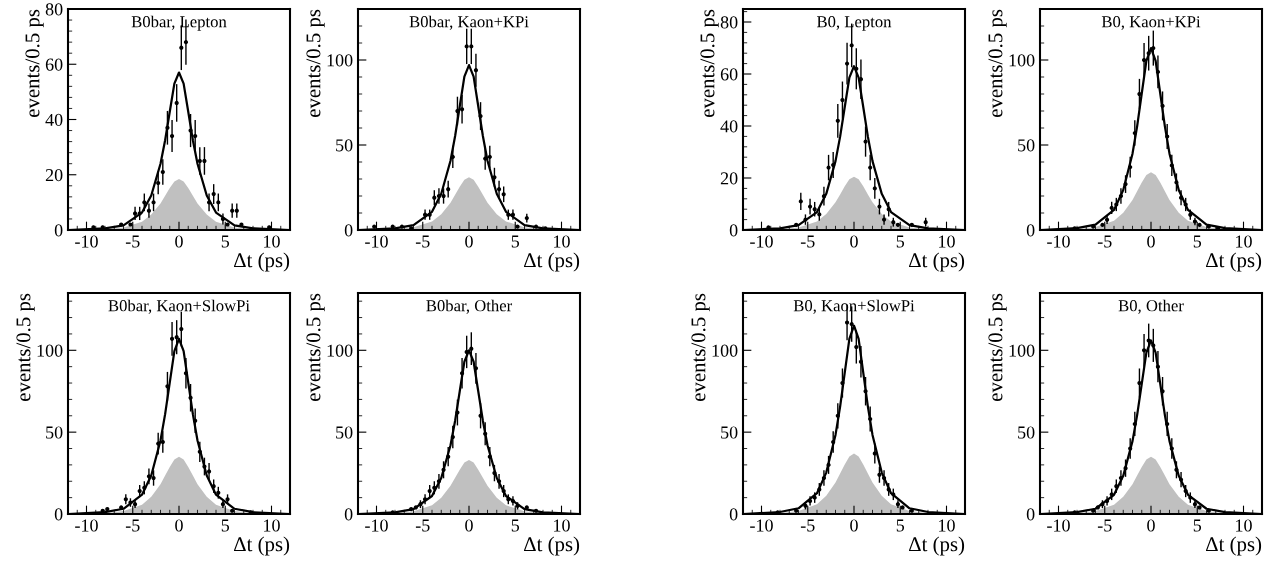 This screenshot has height=569, width=1270. Describe the element at coordinates (729, 22) in the screenshot. I see `y-tick-label: 80` at that location.